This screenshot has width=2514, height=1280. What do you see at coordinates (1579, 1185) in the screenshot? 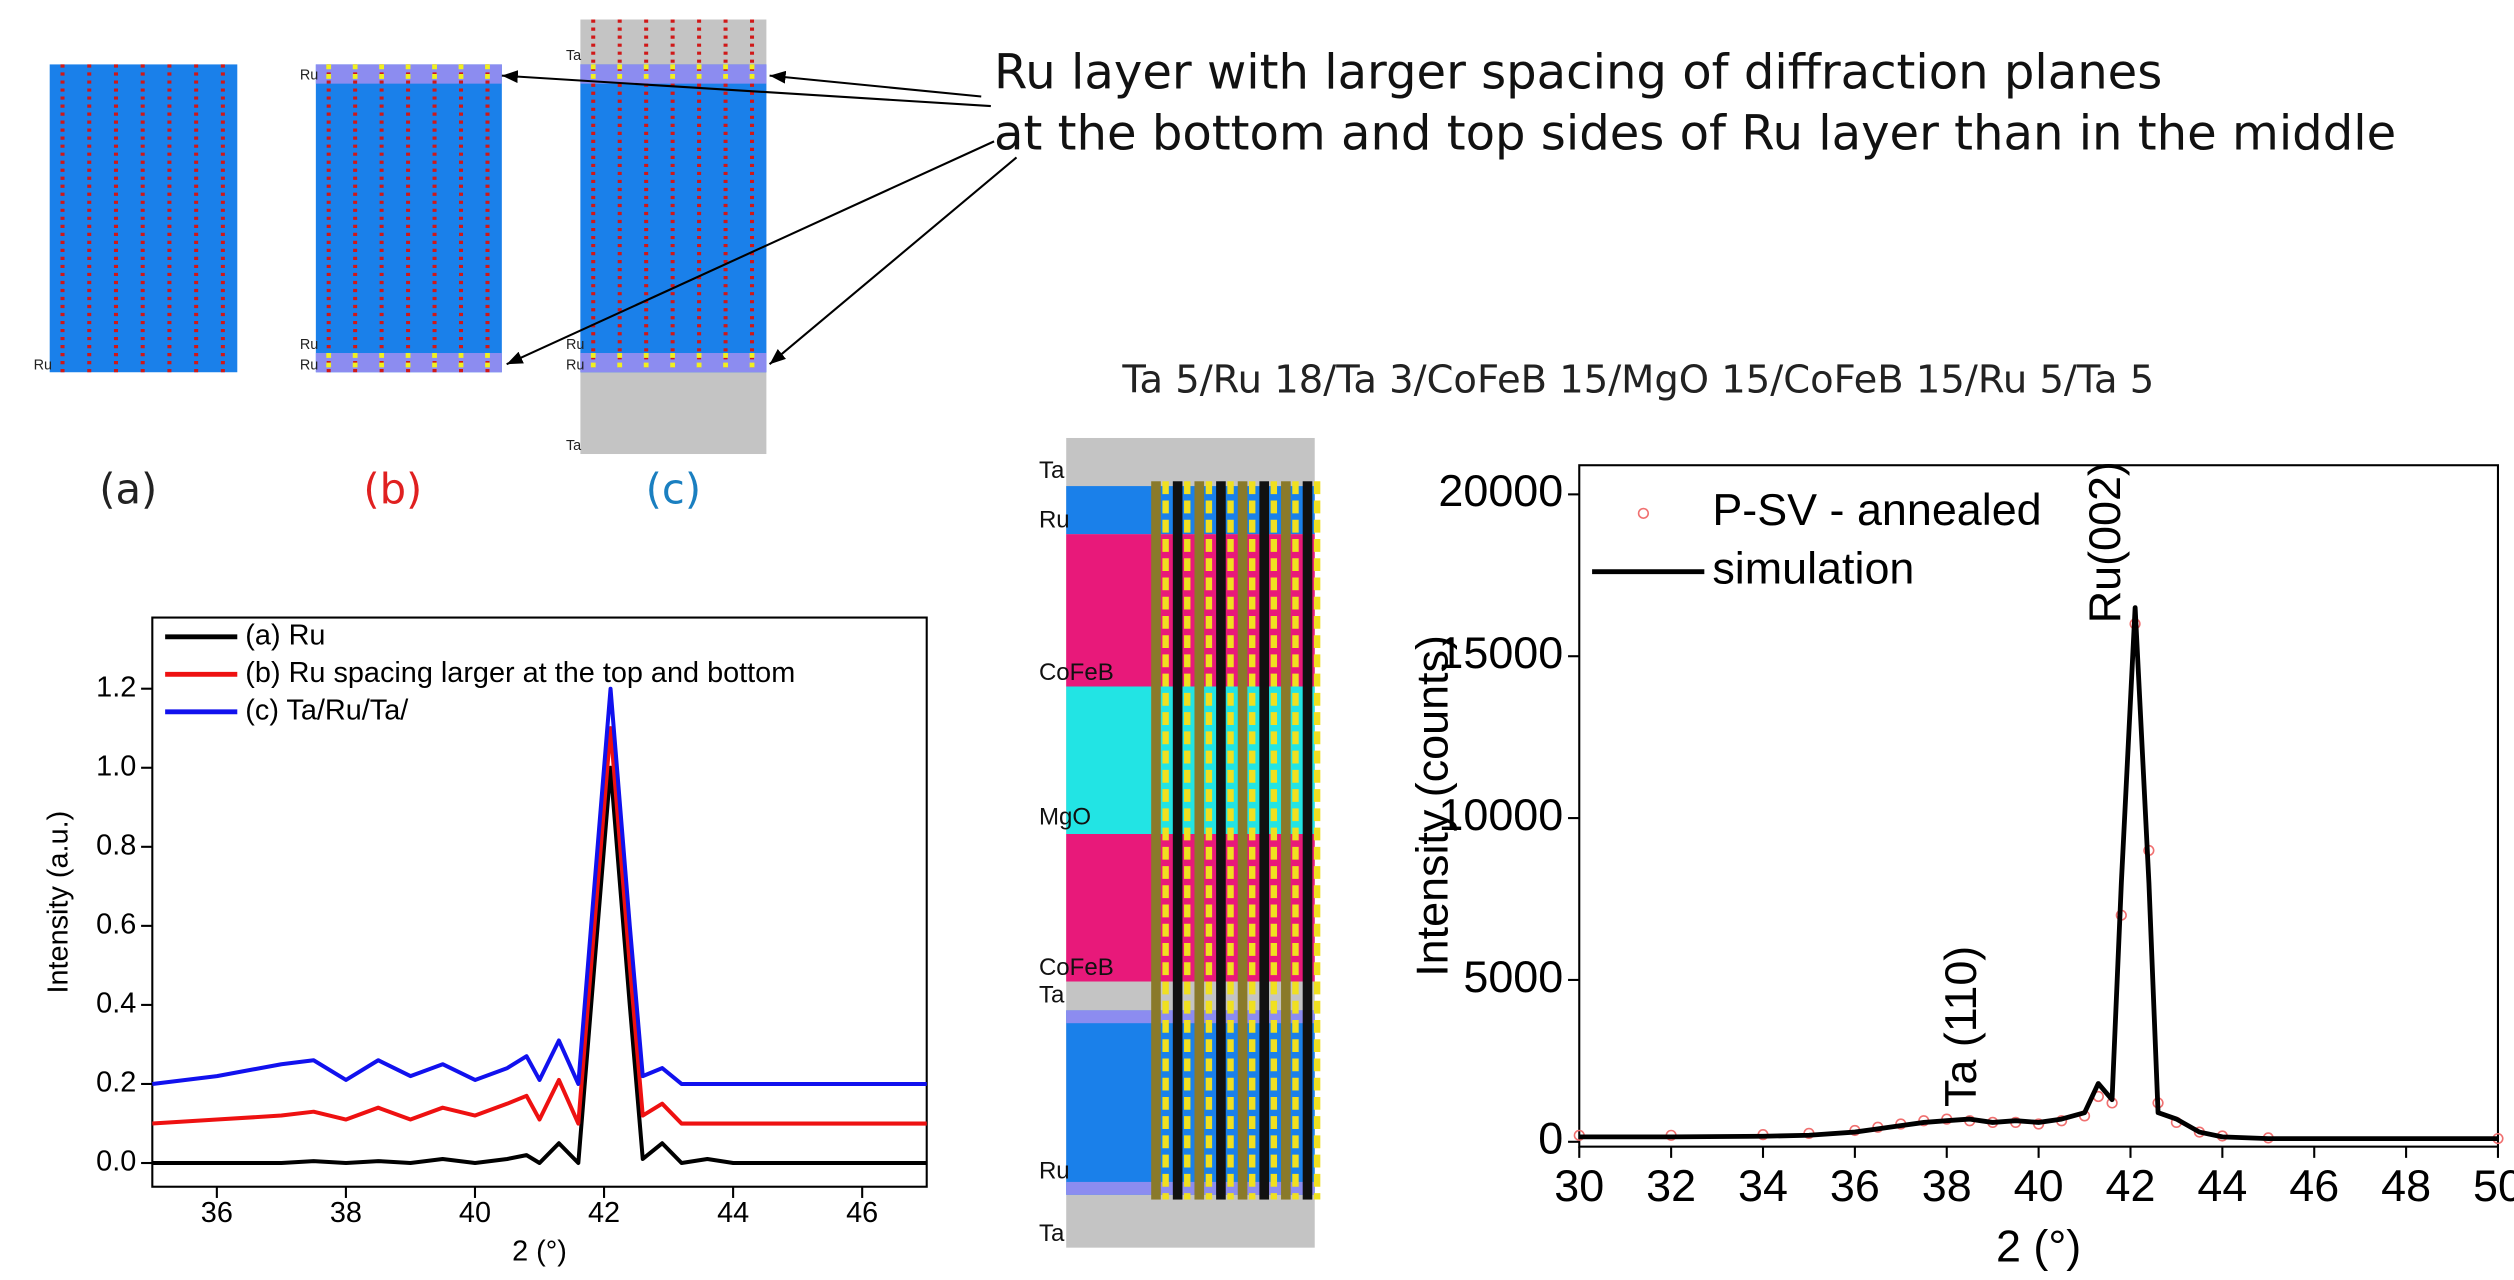
I see `x-tick-label: 30` at bounding box center [1579, 1185].